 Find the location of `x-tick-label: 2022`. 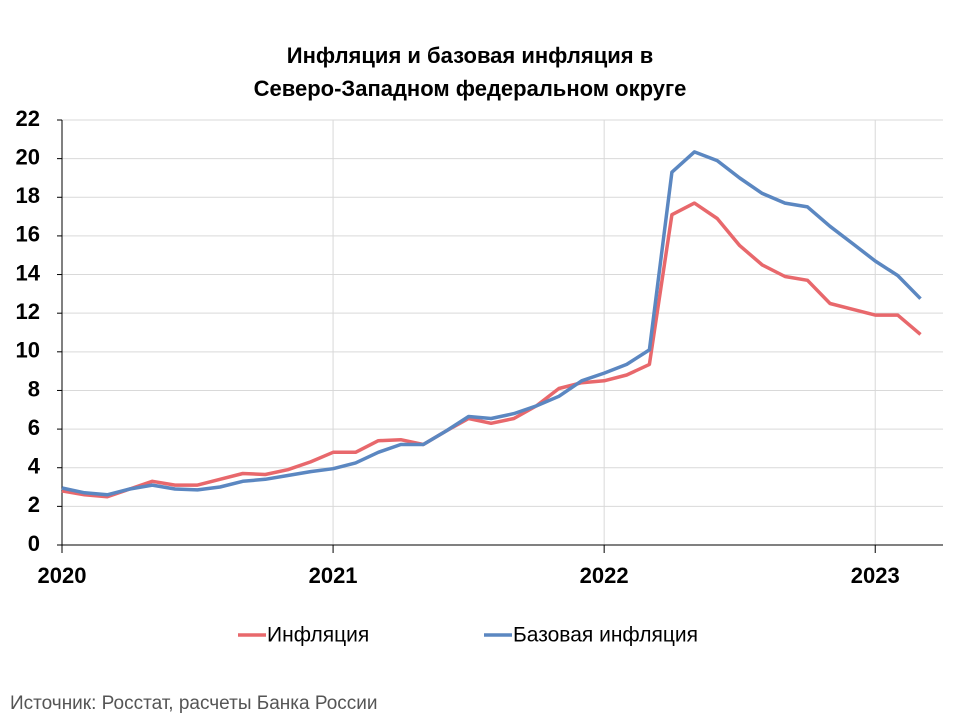

x-tick-label: 2022 is located at coordinates (604, 575).